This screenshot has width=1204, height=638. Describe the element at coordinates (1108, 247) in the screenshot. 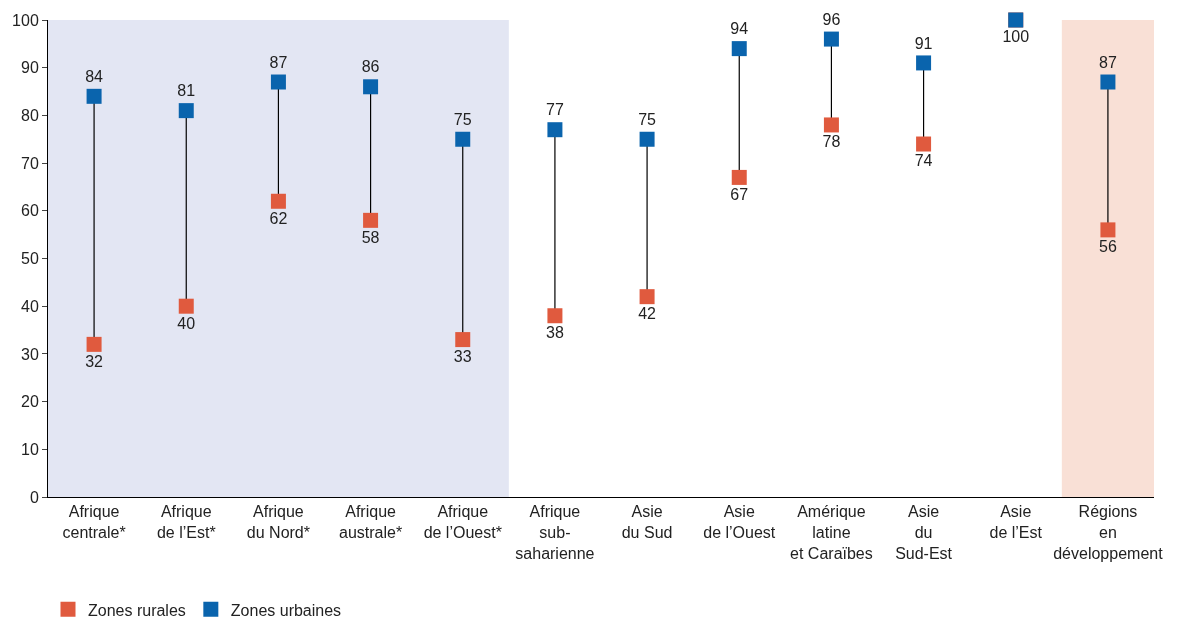

I see `data-label: 56` at that location.